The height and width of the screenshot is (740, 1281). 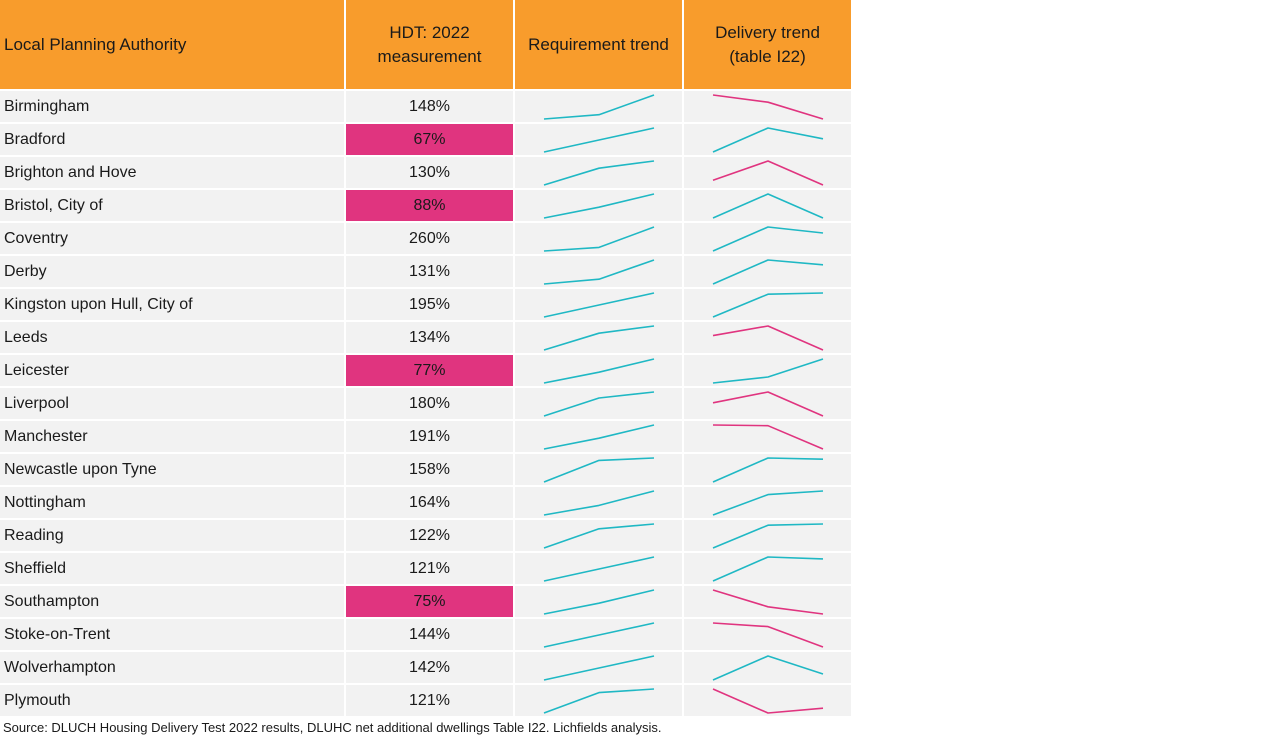 I want to click on header-requirement: Requirement trend, so click(x=599, y=45).